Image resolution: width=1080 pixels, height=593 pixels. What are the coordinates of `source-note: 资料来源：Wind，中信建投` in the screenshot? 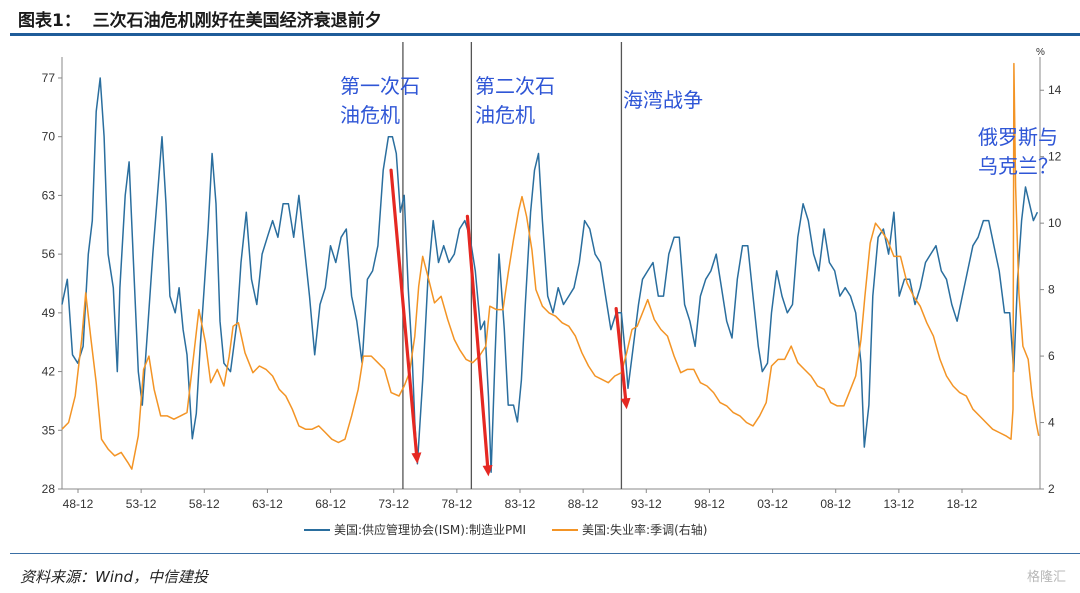 It's located at (114, 577).